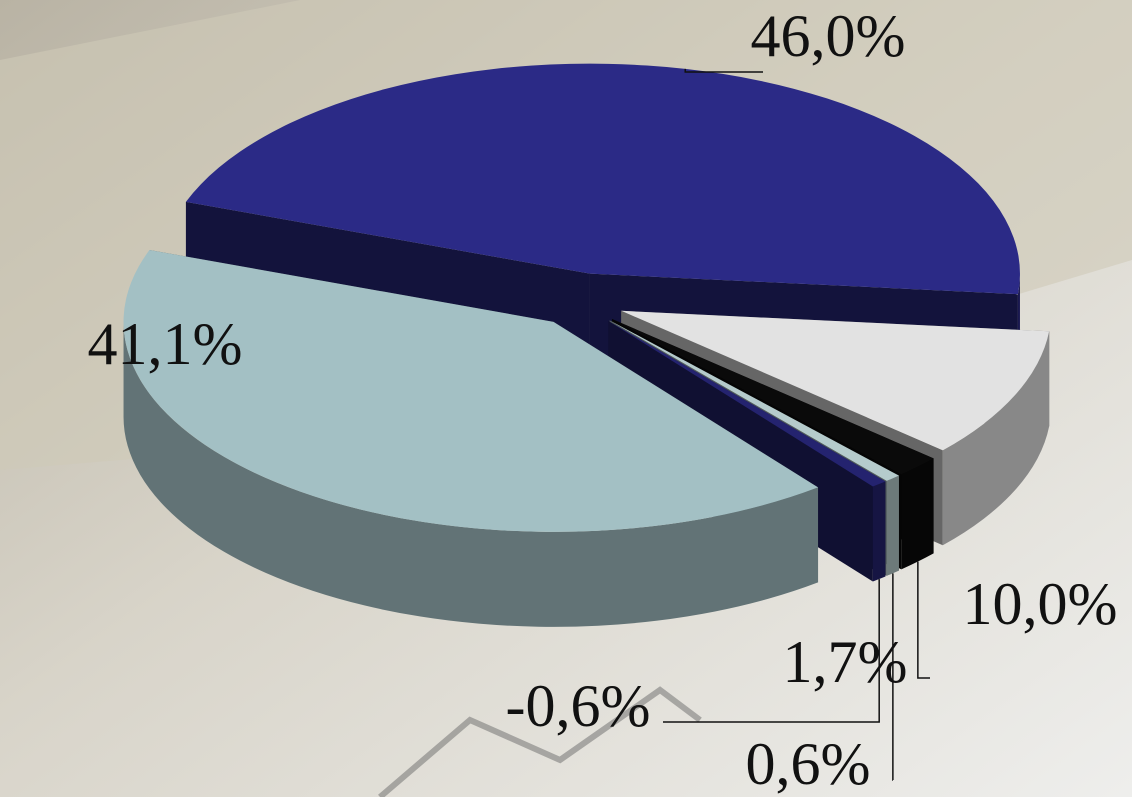  Describe the element at coordinates (828, 36) in the screenshot. I see `data-label: 46,0%` at that location.